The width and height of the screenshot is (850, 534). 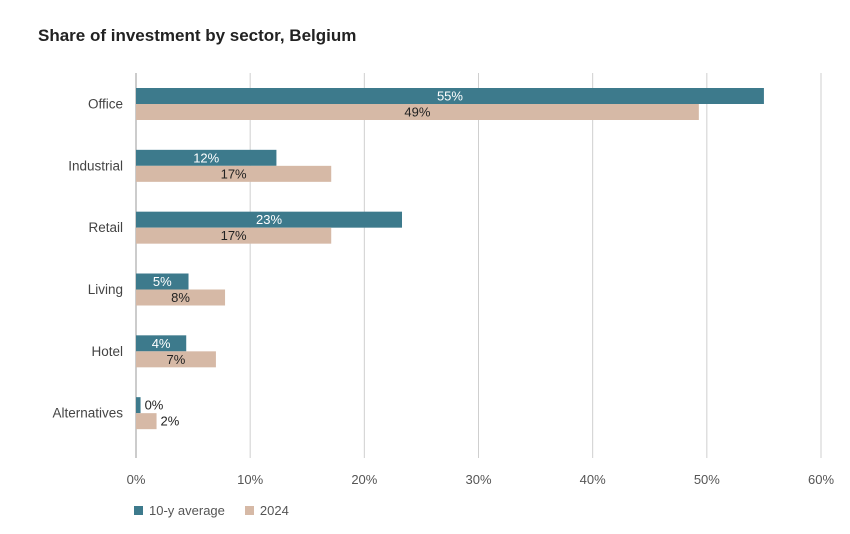 I want to click on data-label: 12%, so click(x=206, y=157).